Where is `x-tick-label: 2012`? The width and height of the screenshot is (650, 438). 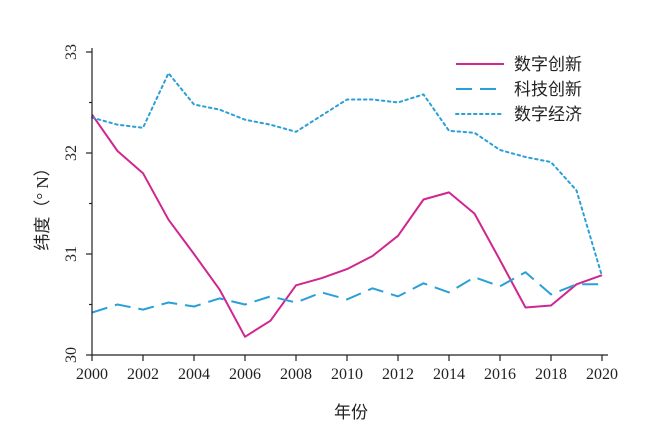 x-tick-label: 2012 is located at coordinates (398, 374).